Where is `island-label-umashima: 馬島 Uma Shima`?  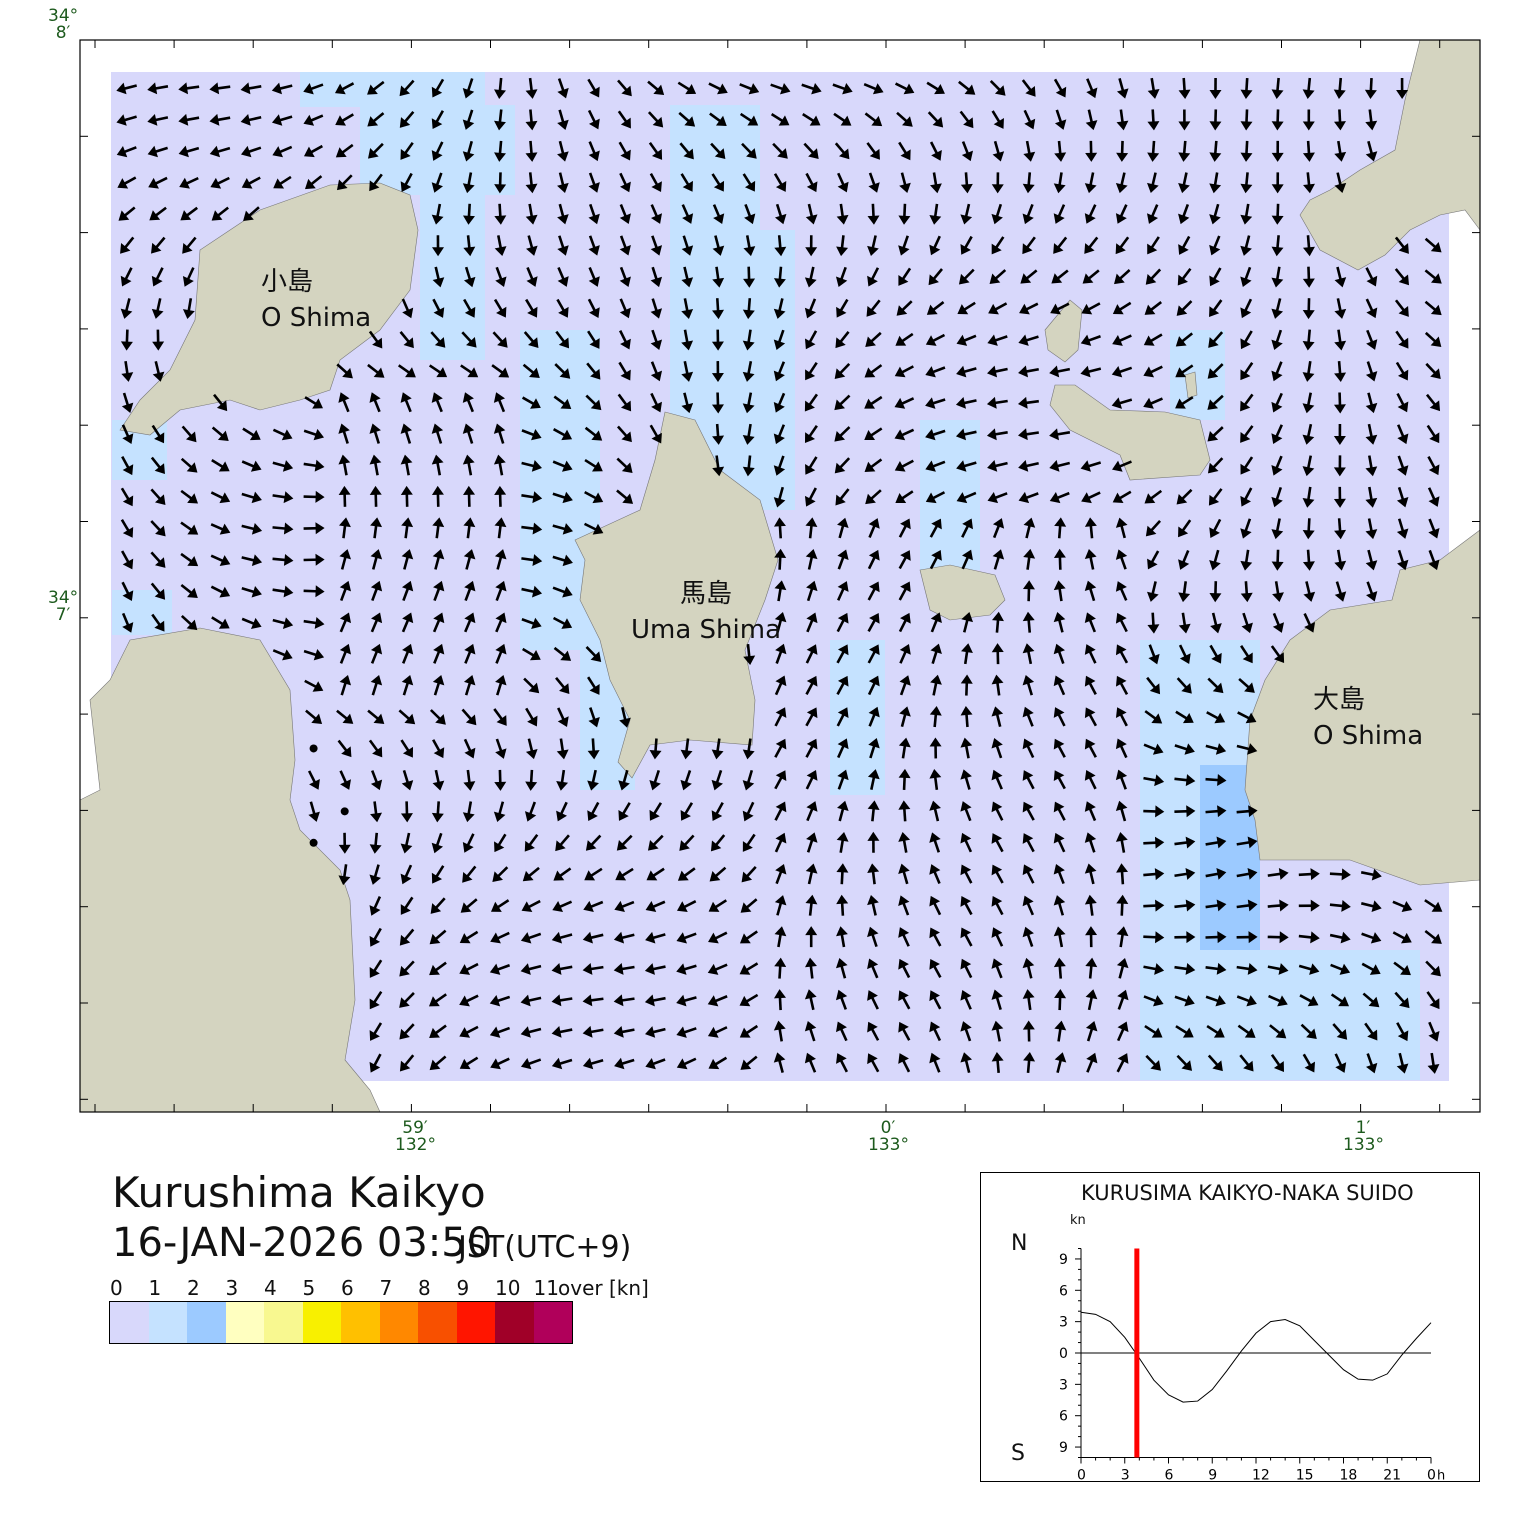 island-label-umashima: 馬島 Uma Shima is located at coordinates (706, 612).